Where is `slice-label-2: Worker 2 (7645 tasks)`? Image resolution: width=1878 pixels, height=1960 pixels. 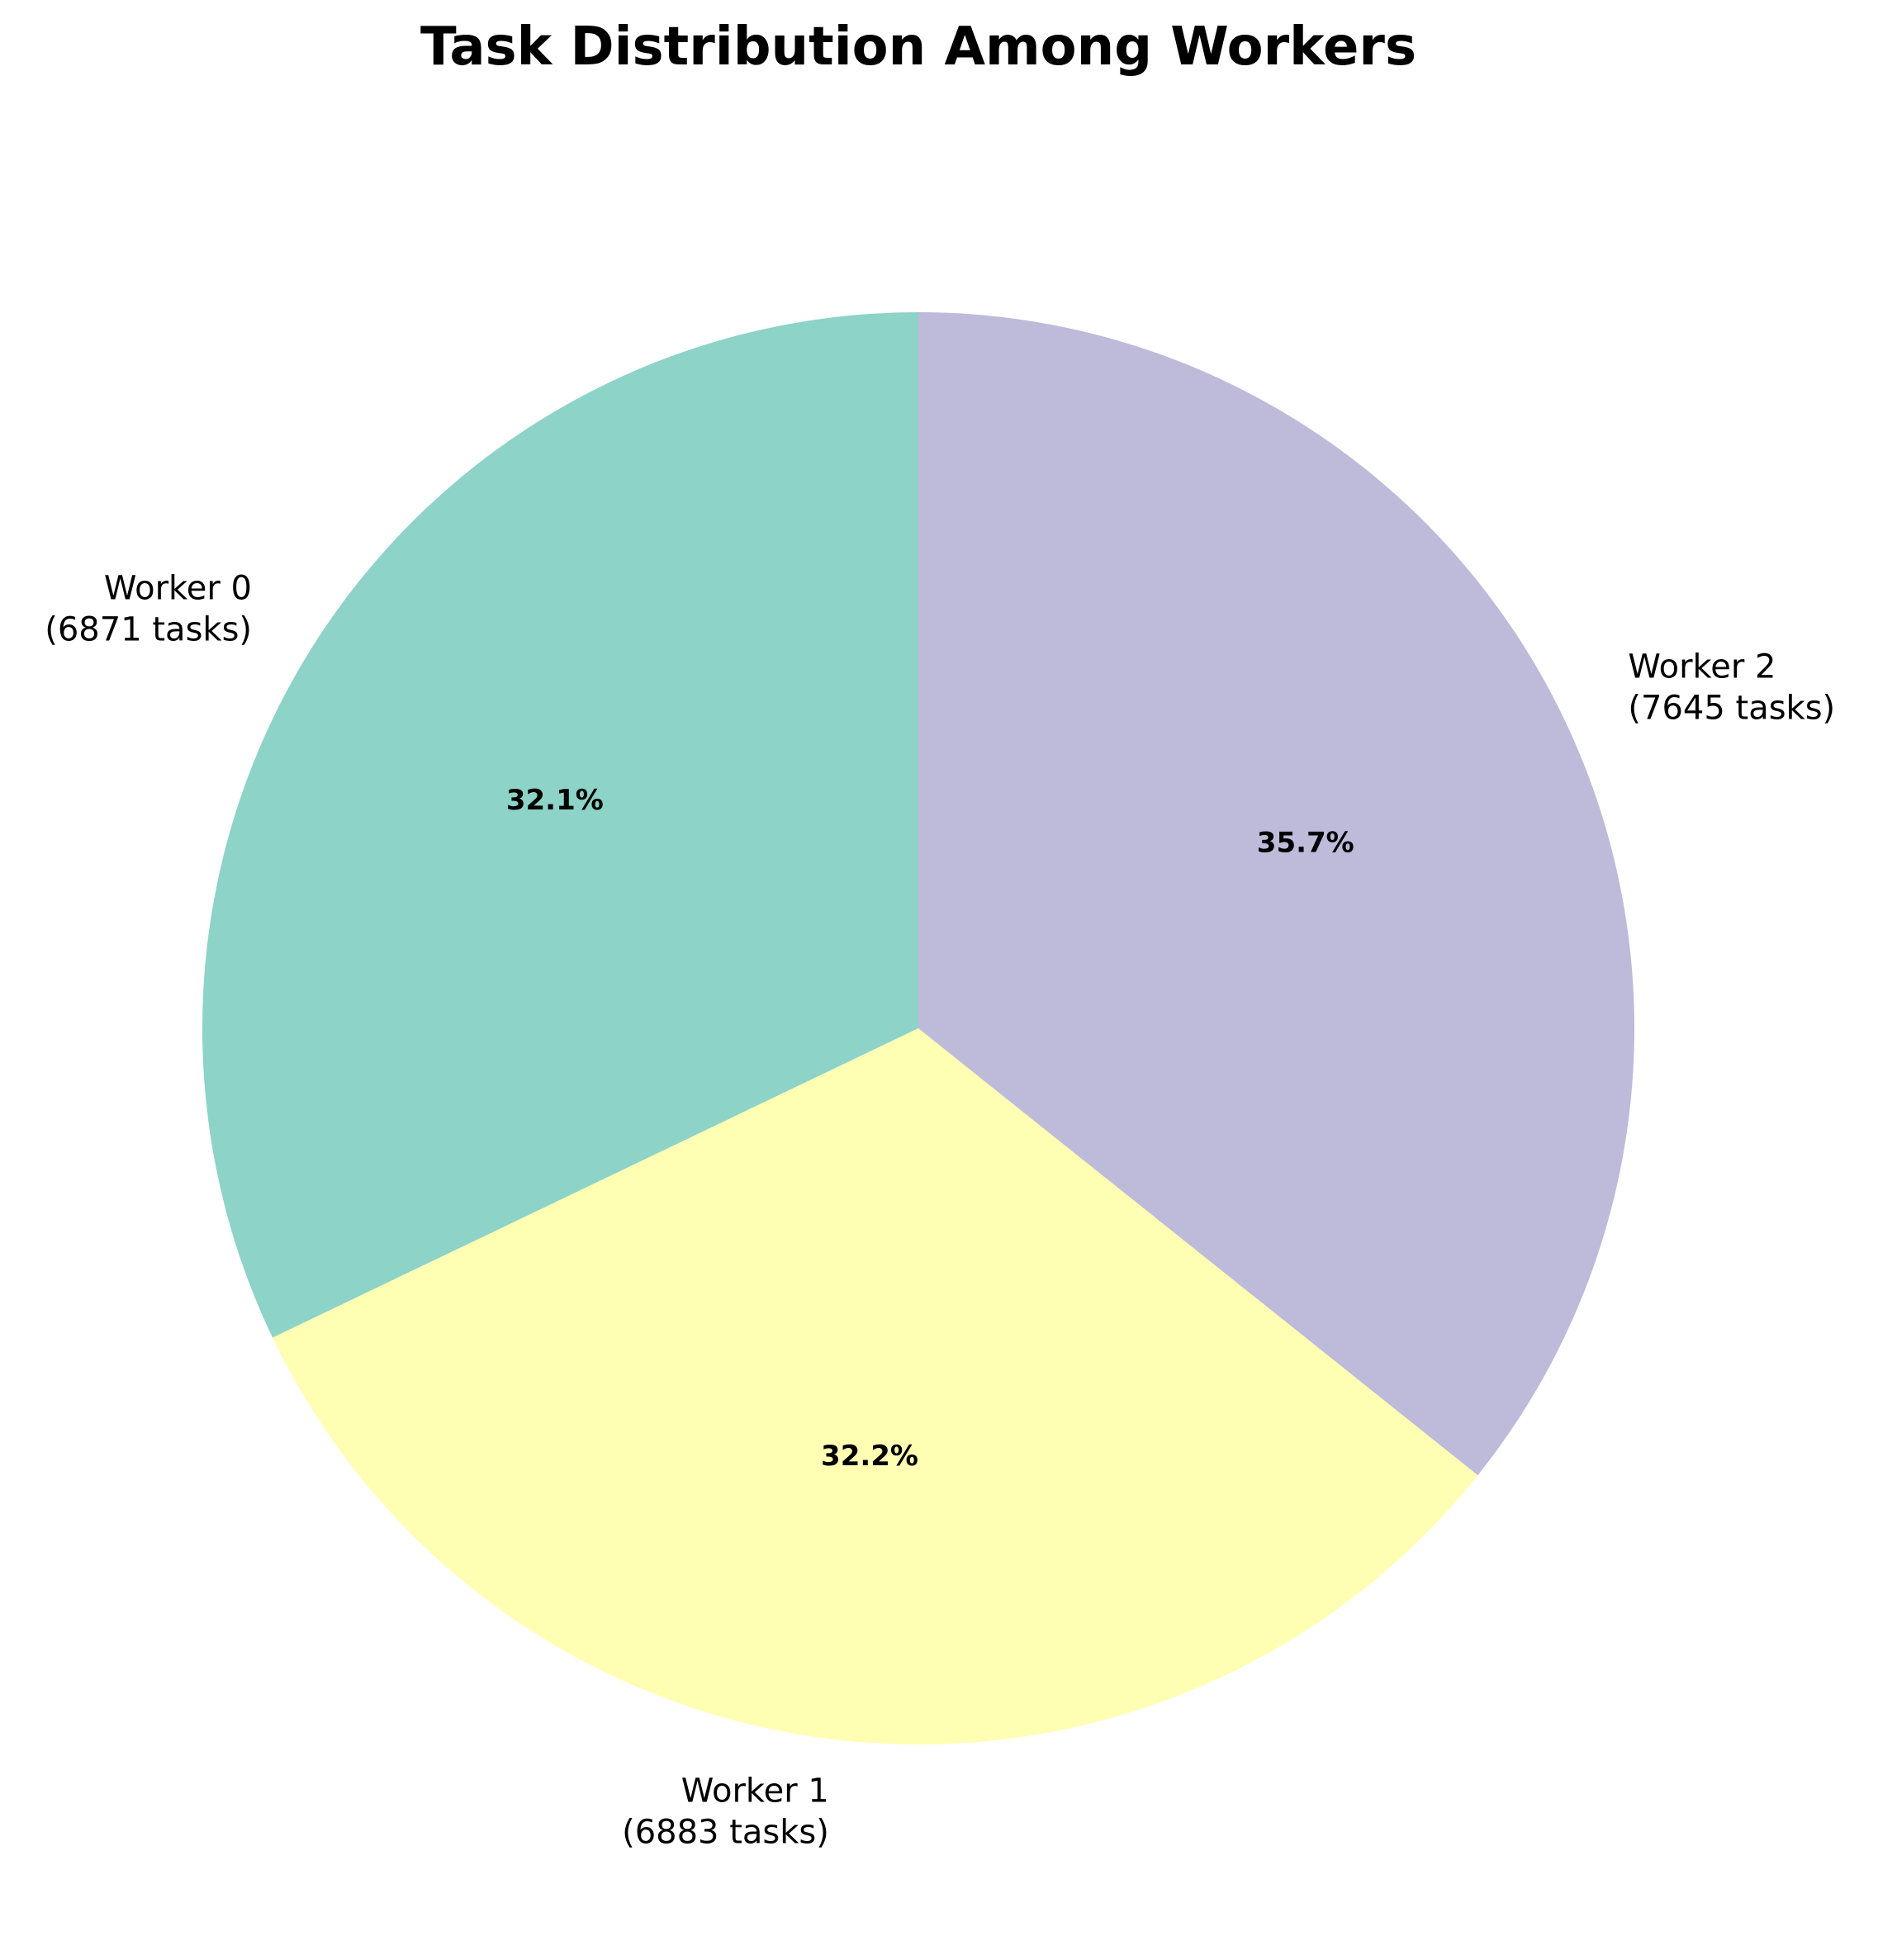
slice-label-2: Worker 2 (7645 tasks) is located at coordinates (1731, 688).